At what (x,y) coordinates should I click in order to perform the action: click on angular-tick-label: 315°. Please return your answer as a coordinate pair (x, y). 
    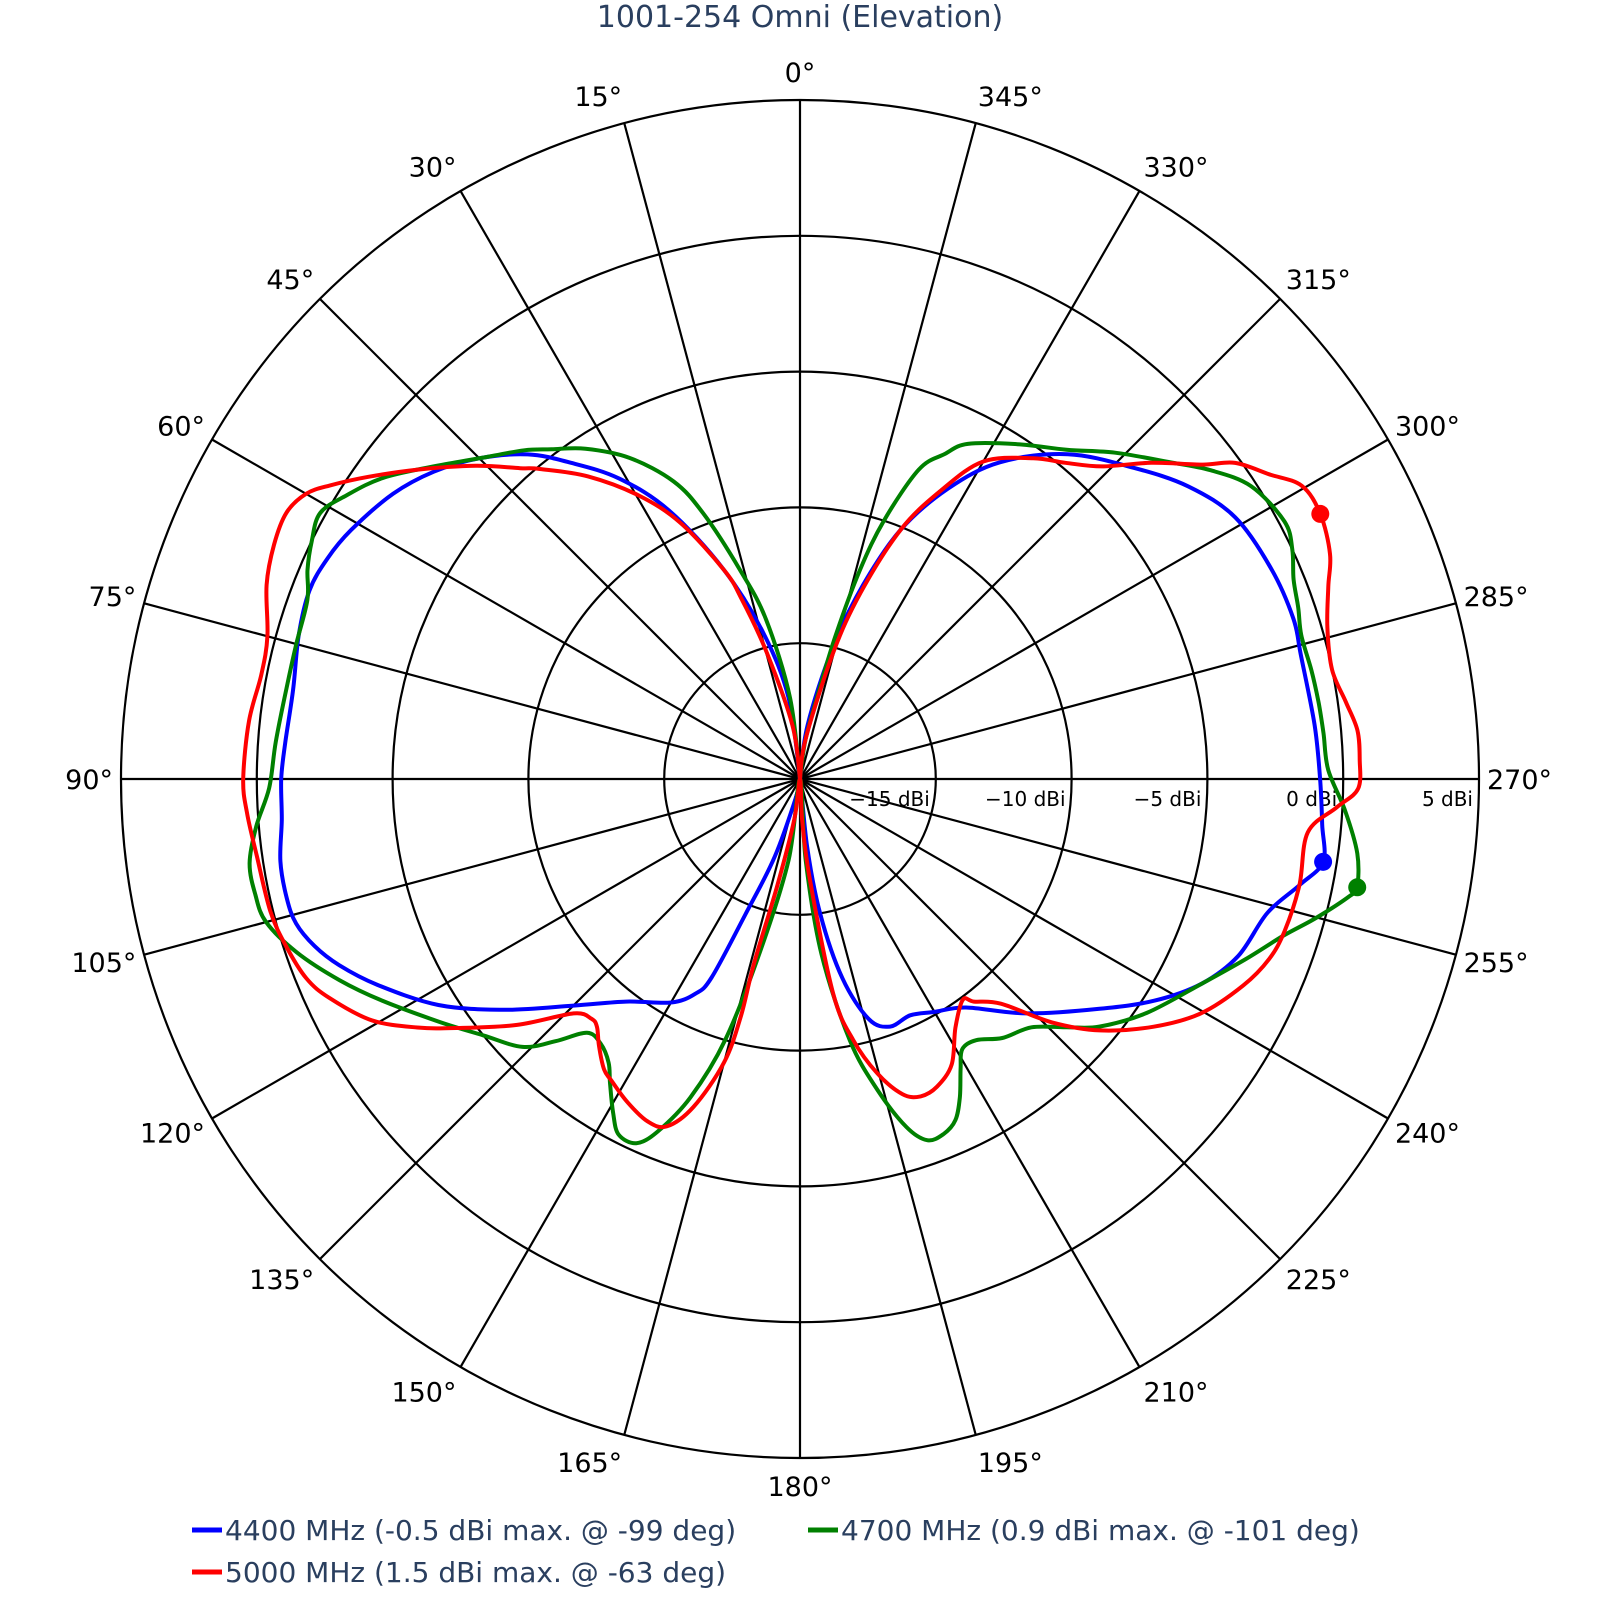
    Looking at the image, I should click on (1318, 280).